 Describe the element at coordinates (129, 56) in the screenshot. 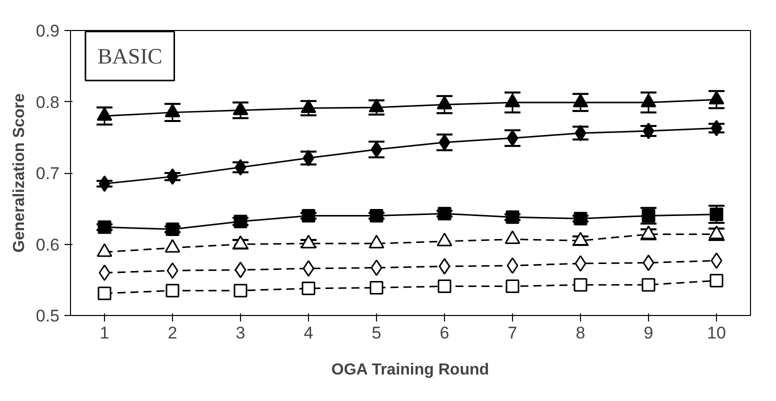

I see `annotation: BASIC` at that location.